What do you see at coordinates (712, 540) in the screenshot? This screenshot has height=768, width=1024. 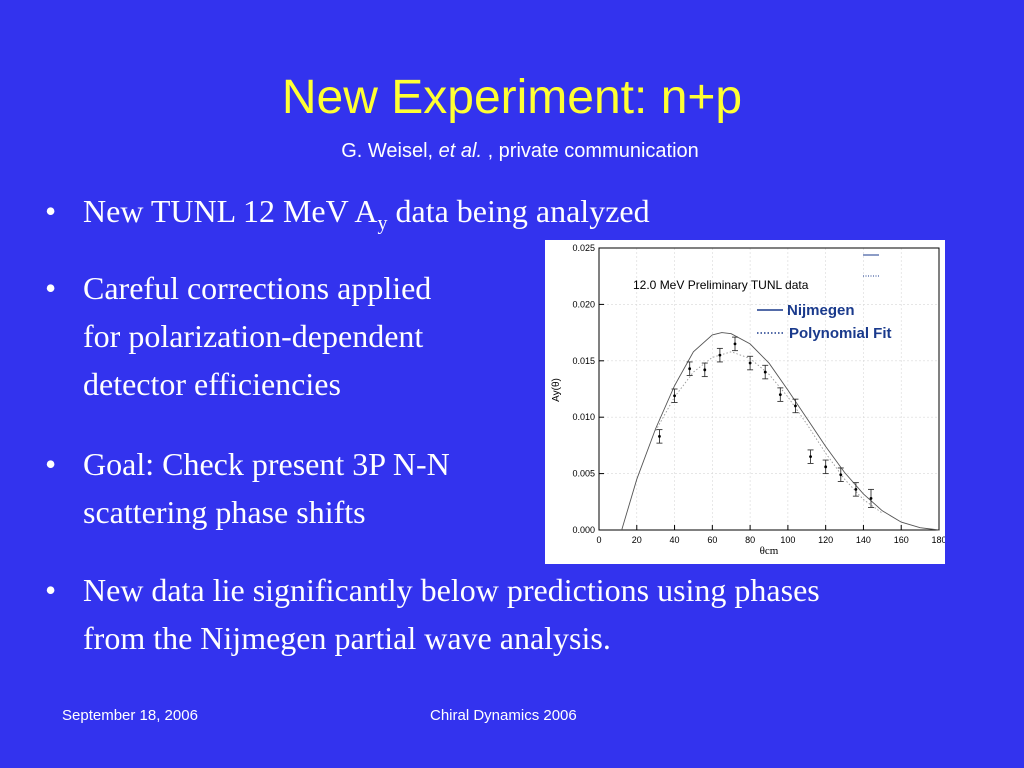 I see `x-tick-label: 60` at bounding box center [712, 540].